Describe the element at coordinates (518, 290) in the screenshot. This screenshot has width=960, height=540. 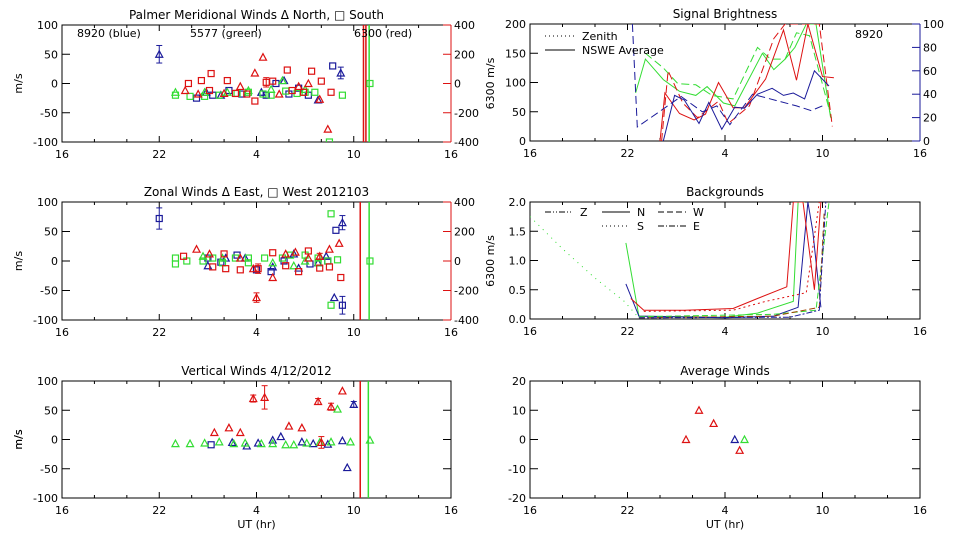
I see `y-tick-label: 0.5` at that location.